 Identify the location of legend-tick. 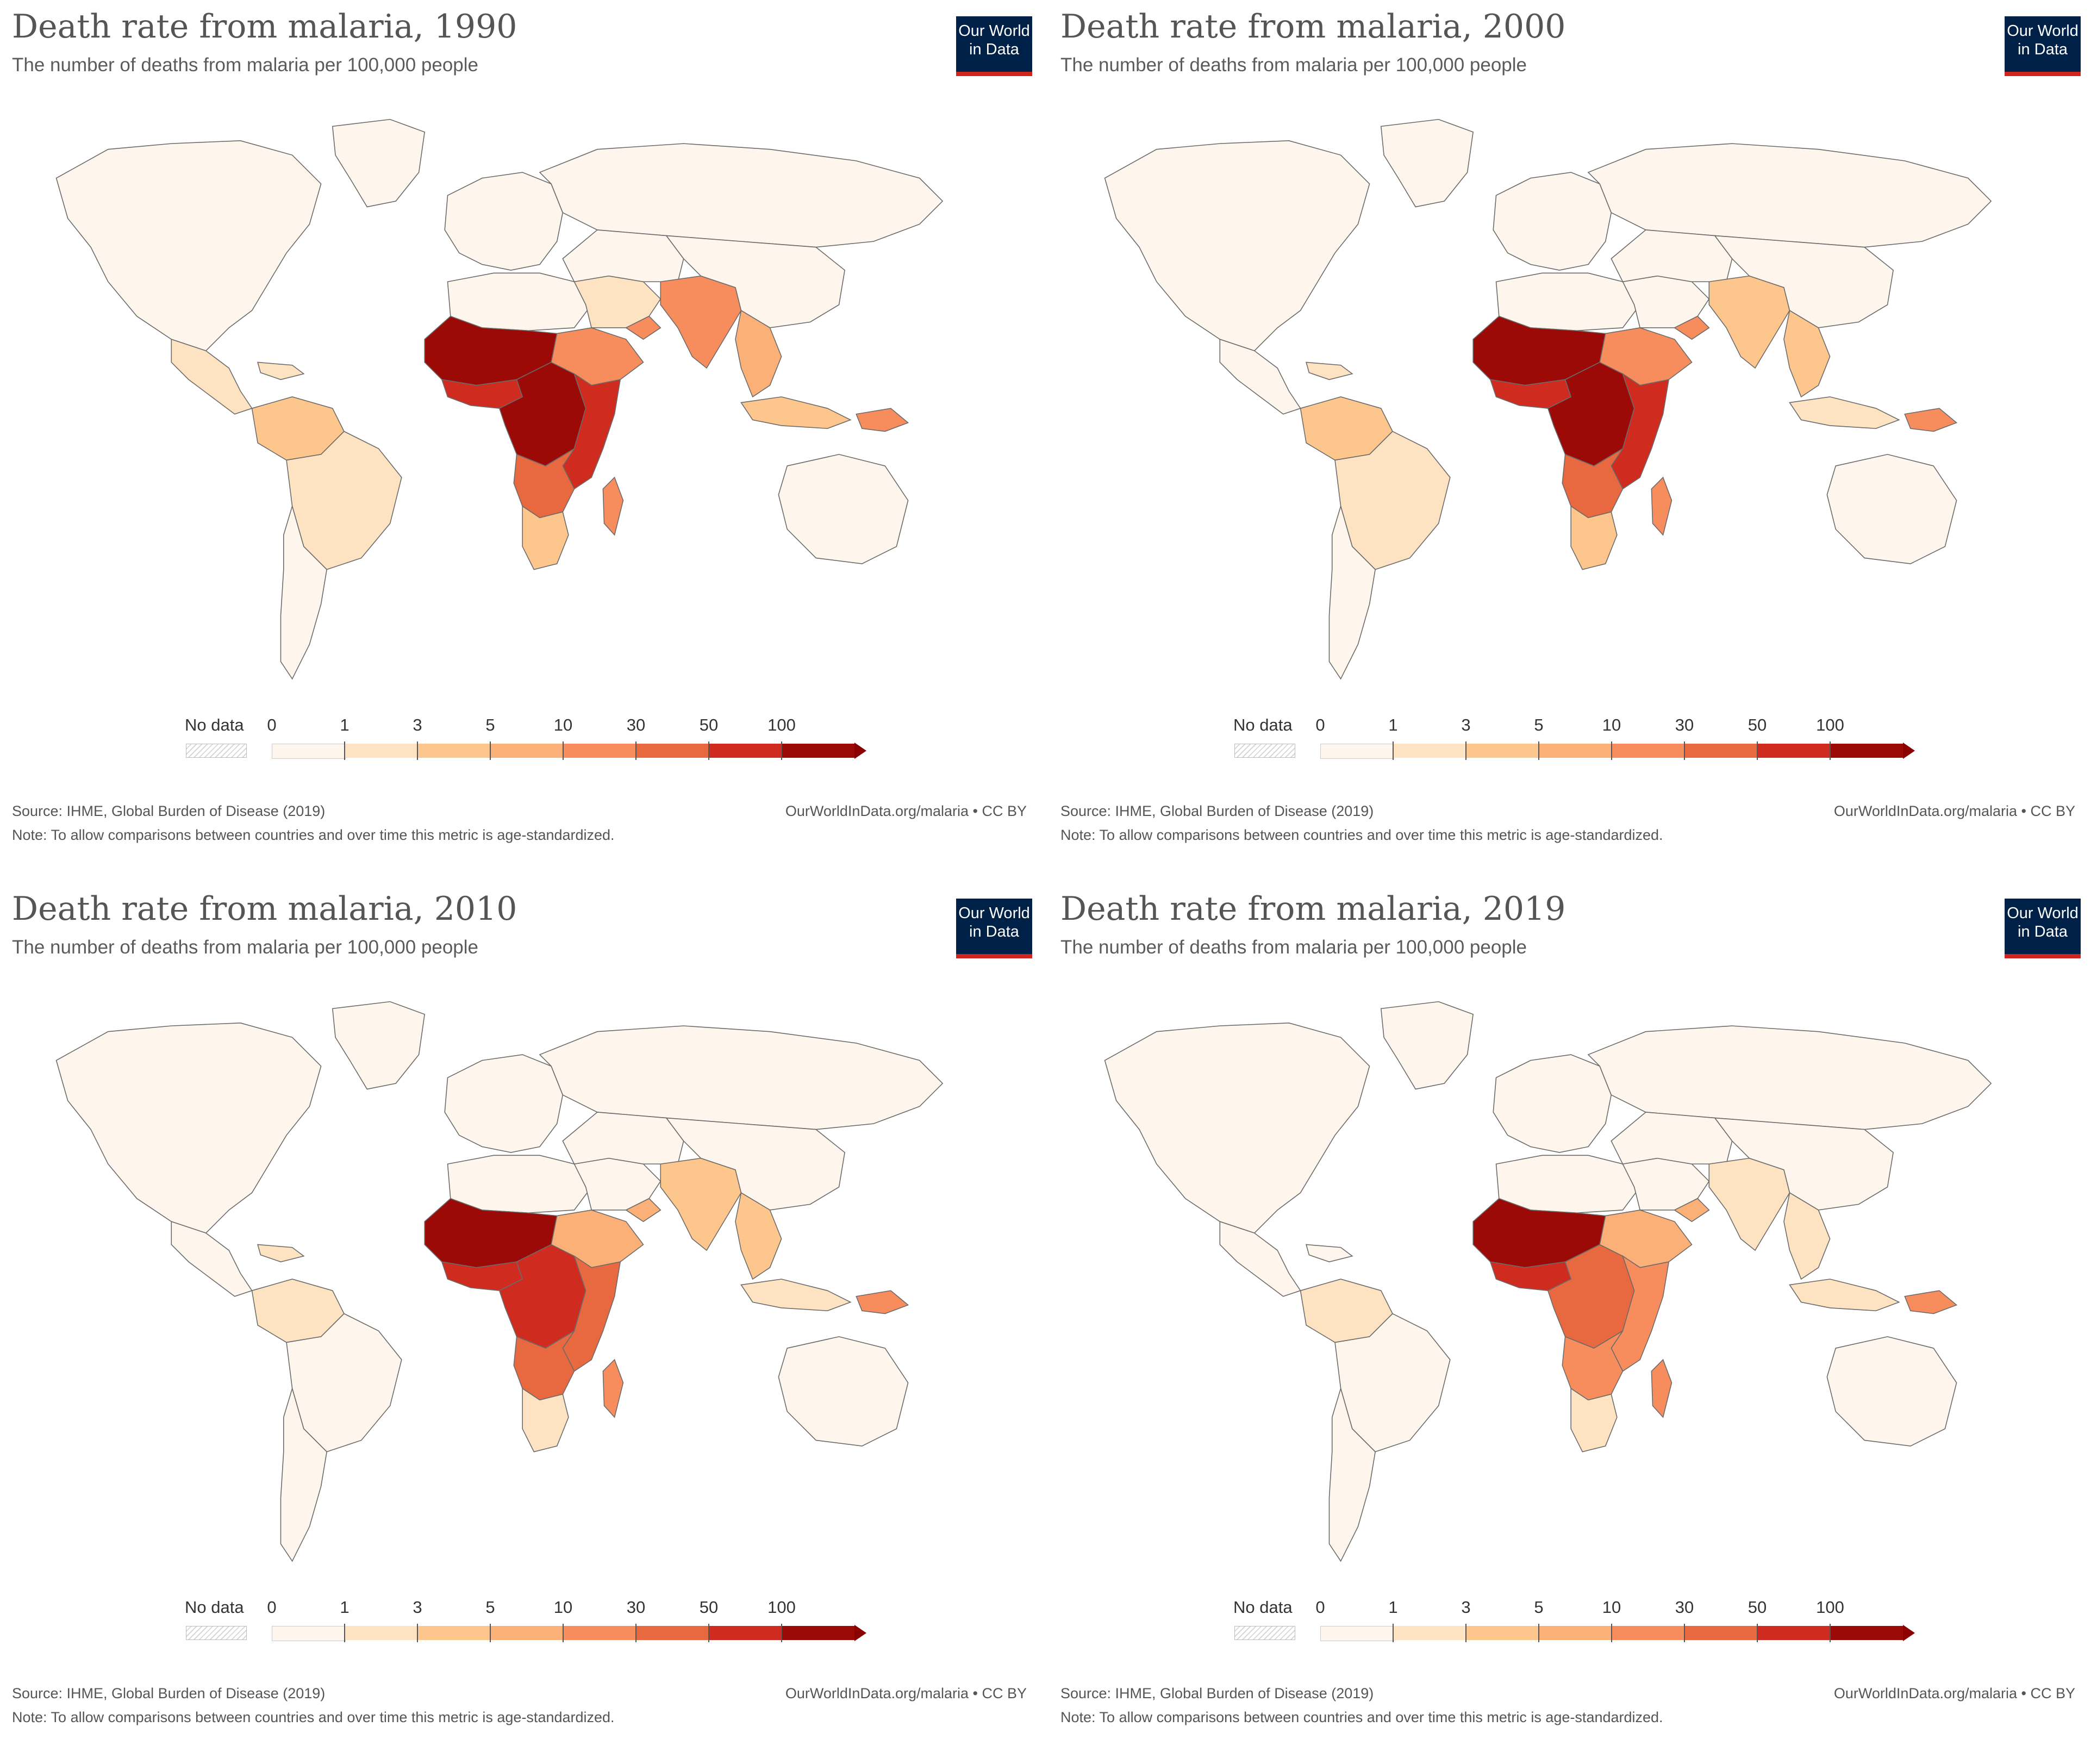
(1757, 1633).